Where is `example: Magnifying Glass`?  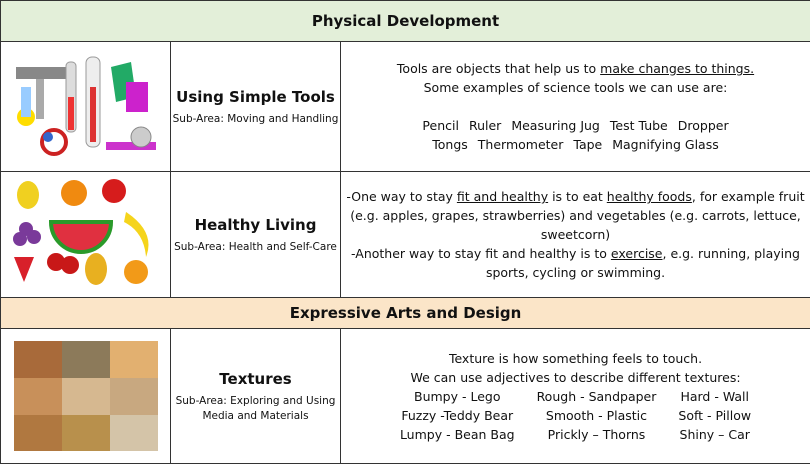
example: Magnifying Glass is located at coordinates (665, 144).